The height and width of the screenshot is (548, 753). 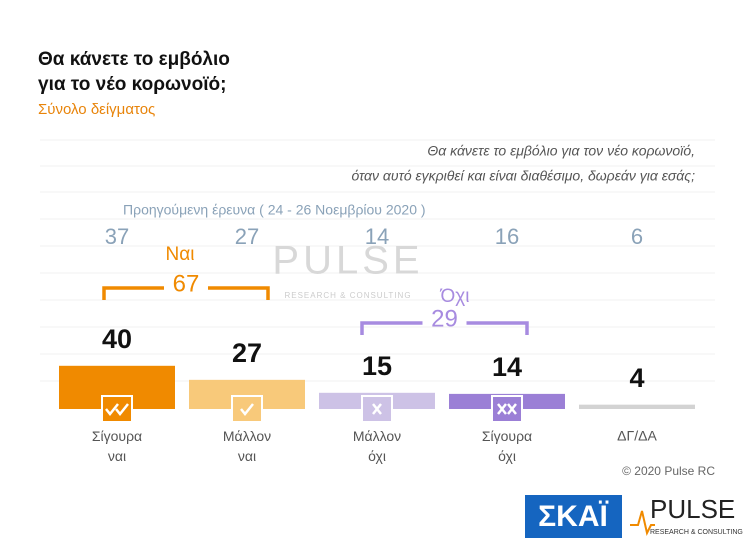 I want to click on value-label: 40, so click(x=117, y=339).